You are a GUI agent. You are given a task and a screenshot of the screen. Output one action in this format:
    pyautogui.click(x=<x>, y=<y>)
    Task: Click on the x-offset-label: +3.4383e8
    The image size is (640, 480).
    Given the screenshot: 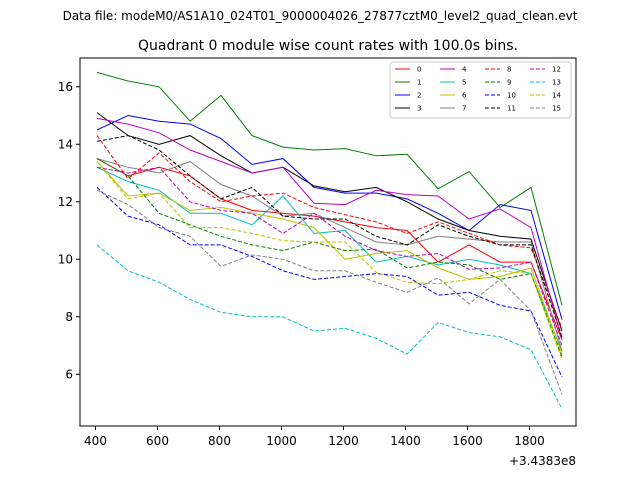 What is the action you would take?
    pyautogui.click(x=542, y=461)
    